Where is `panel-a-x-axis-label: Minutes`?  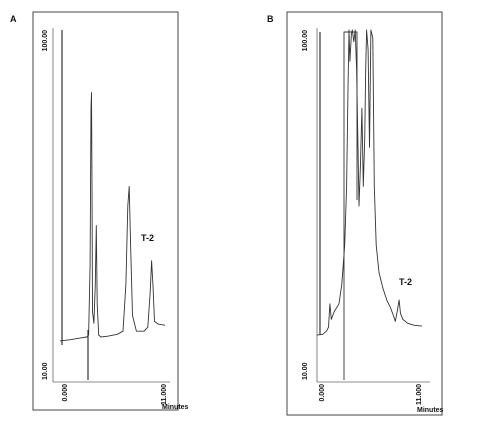
panel-a-x-axis-label: Minutes is located at coordinates (175, 407).